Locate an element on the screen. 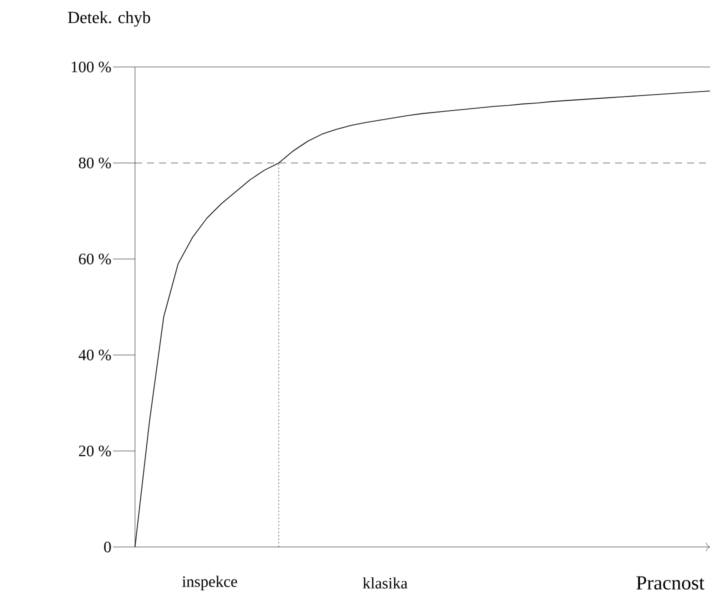  y-tick-label: 0 is located at coordinates (107, 547).